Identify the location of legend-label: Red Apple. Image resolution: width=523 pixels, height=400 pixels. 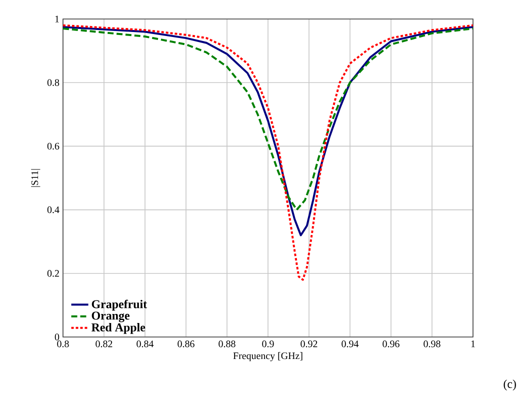
(118, 328).